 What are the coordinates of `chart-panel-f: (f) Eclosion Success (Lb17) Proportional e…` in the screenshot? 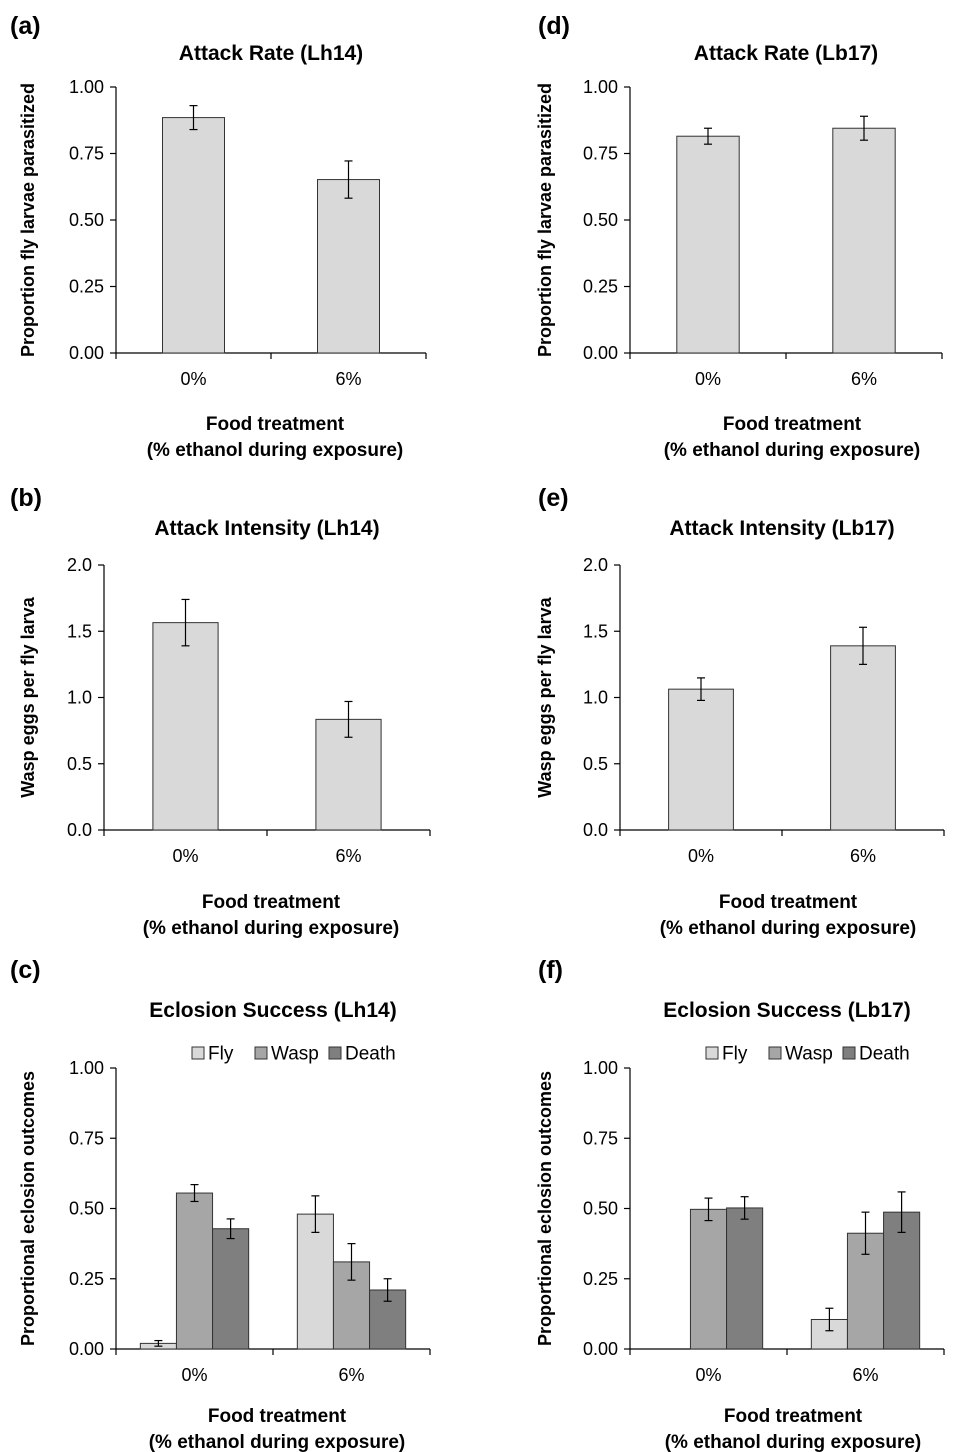 It's located at (740, 1204).